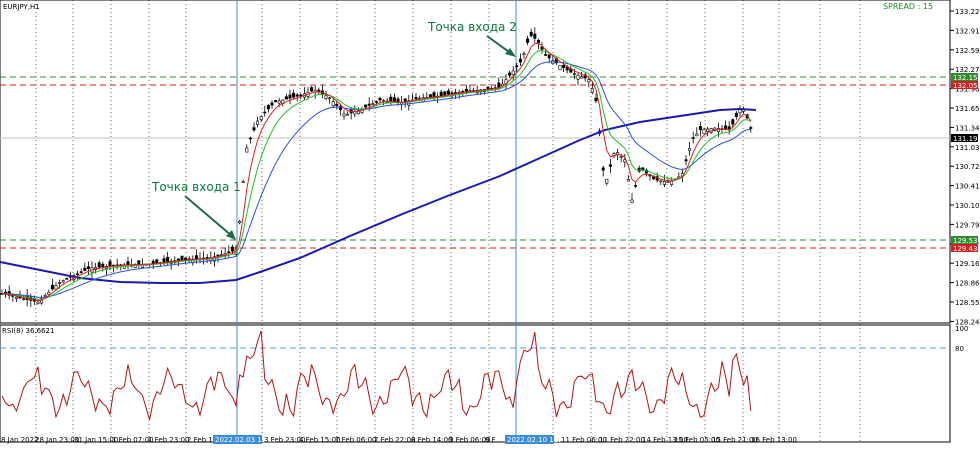 The height and width of the screenshot is (450, 980). What do you see at coordinates (207, 440) in the screenshot?
I see `time-tick-label: 2 Feb 15:00` at bounding box center [207, 440].